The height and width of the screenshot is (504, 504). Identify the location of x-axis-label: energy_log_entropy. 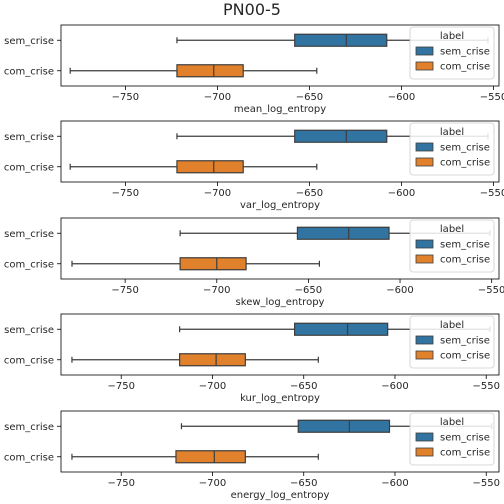
(280, 495).